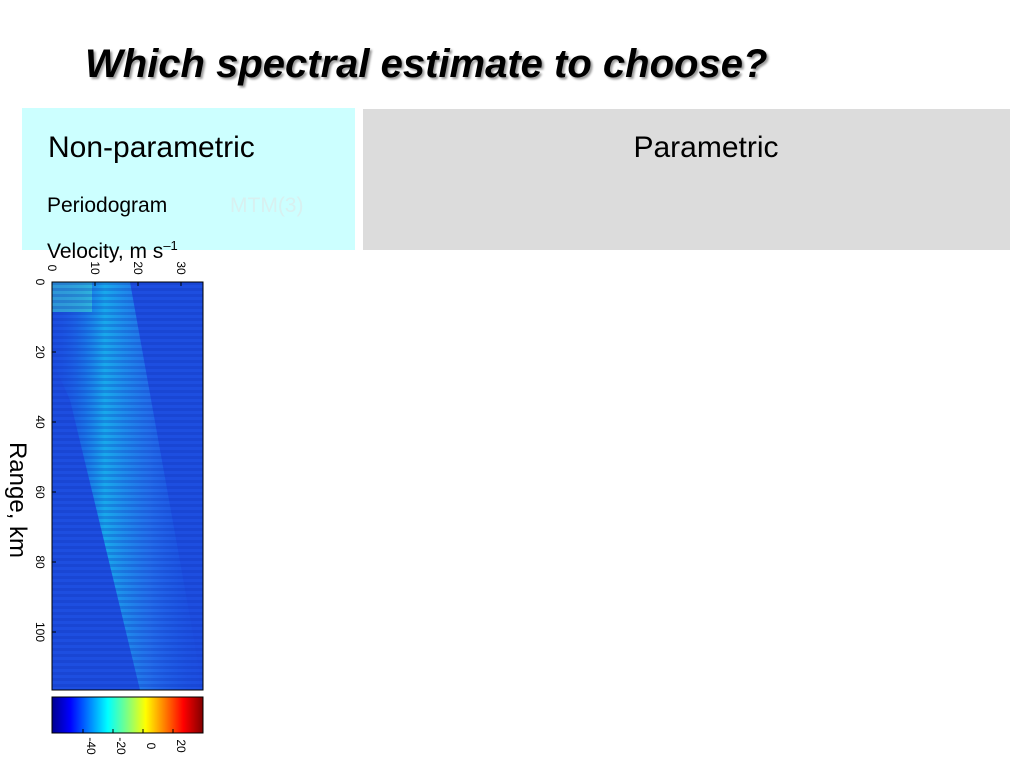  I want to click on x-tick-label: 30, so click(181, 268).